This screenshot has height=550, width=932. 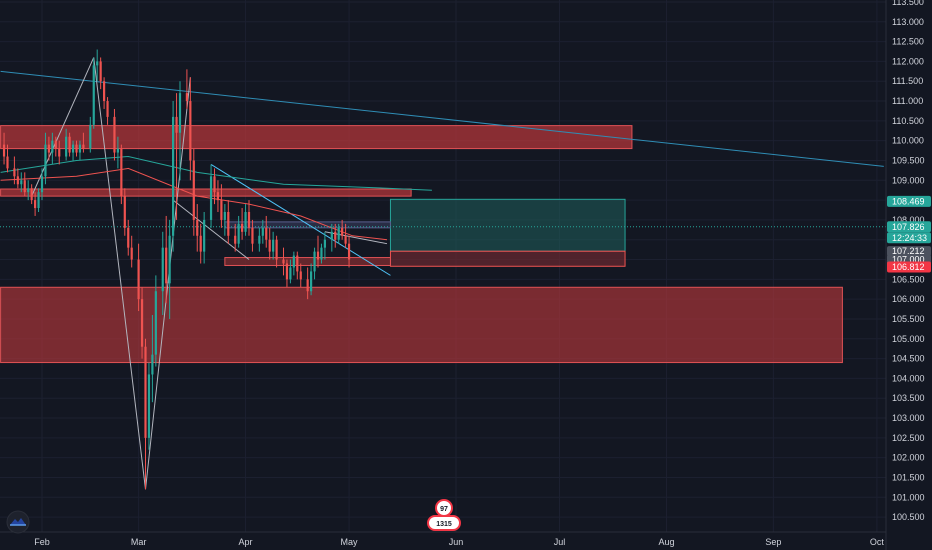 I want to click on range-box-low, so click(x=307, y=261).